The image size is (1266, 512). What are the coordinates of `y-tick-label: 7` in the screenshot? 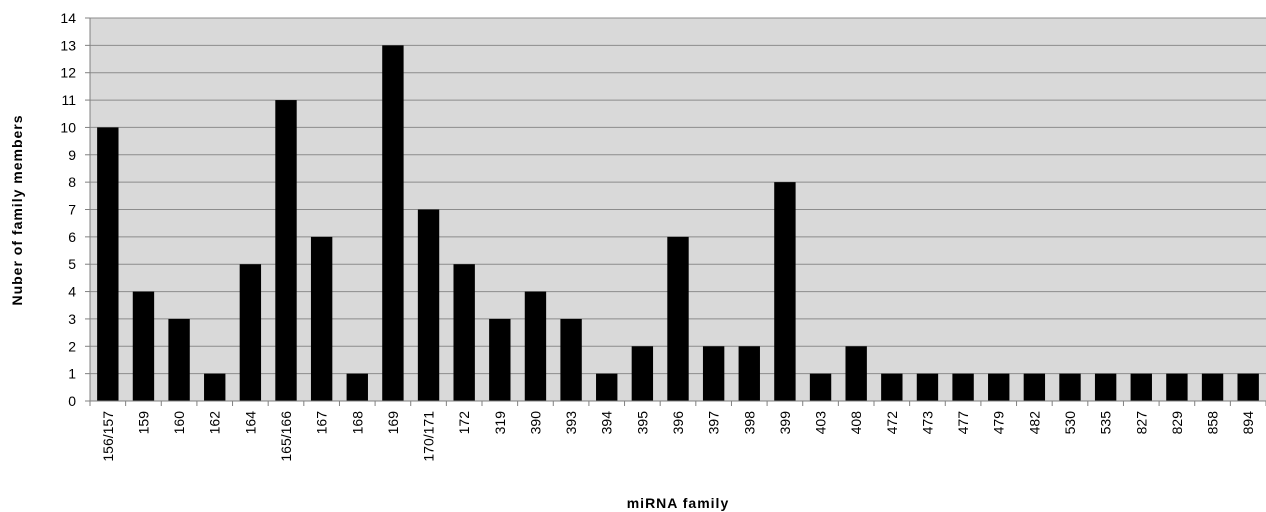 It's located at (72, 210).